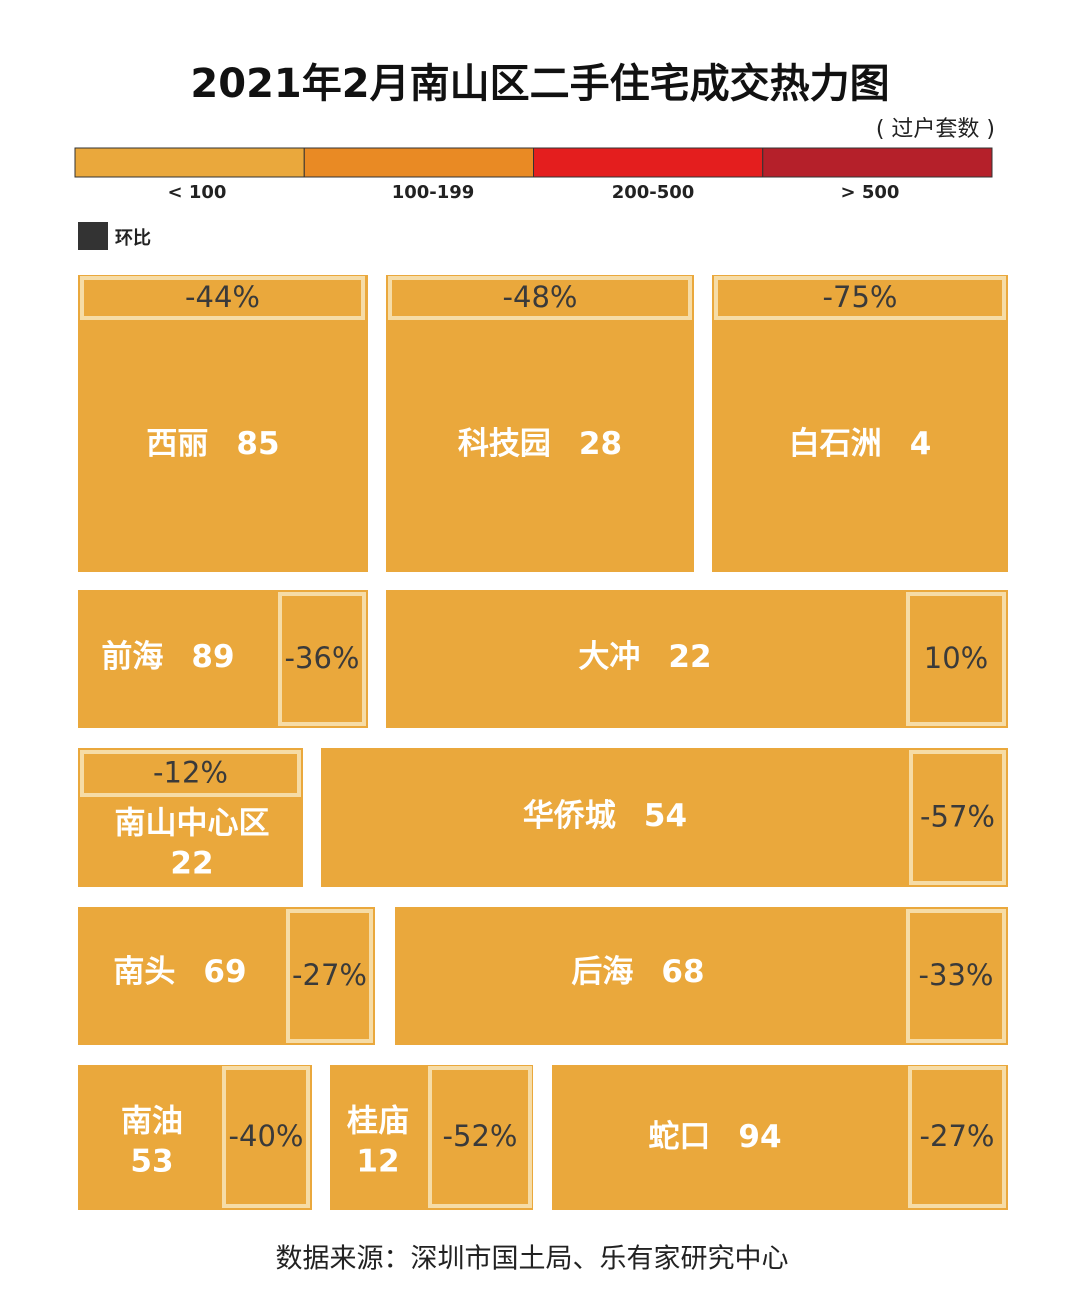  What do you see at coordinates (569, 816) in the screenshot?
I see `tile-name: 华侨城` at bounding box center [569, 816].